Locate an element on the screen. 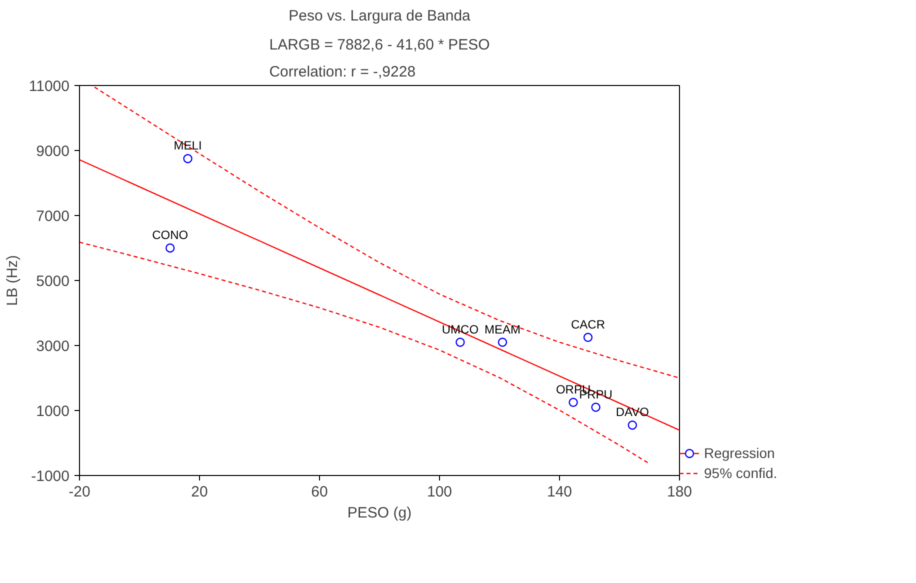  y-tick-label: 1000 is located at coordinates (53, 411).